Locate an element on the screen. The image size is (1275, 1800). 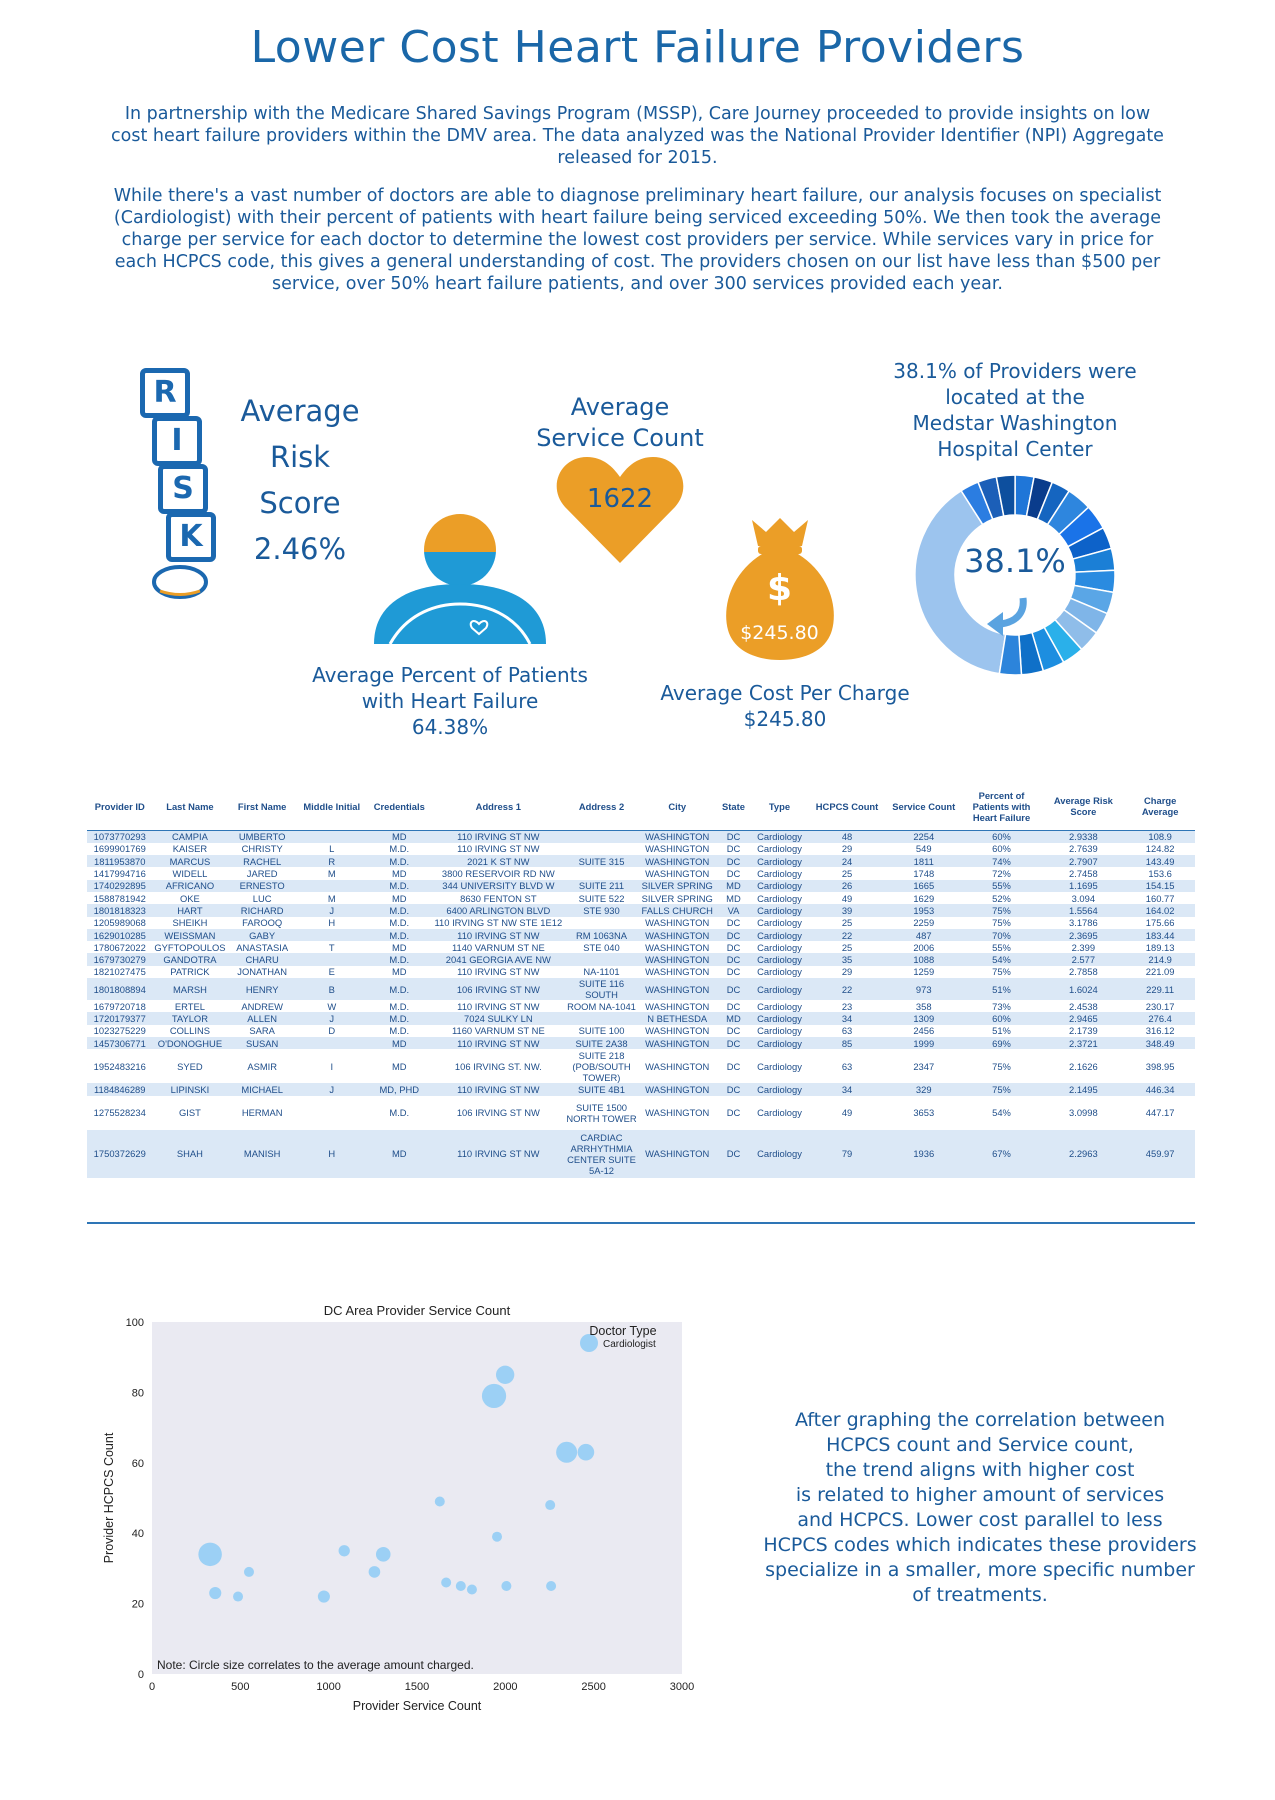
cell-address-2: SUITE 1500 NORTH TOWER is located at coordinates (601, 1112).